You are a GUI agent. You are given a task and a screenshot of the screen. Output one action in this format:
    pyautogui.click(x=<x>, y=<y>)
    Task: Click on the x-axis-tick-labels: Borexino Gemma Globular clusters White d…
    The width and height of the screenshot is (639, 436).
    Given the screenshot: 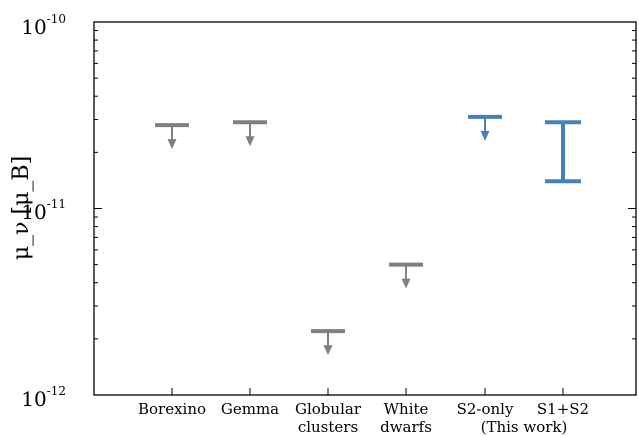 What is the action you would take?
    pyautogui.click(x=363, y=418)
    